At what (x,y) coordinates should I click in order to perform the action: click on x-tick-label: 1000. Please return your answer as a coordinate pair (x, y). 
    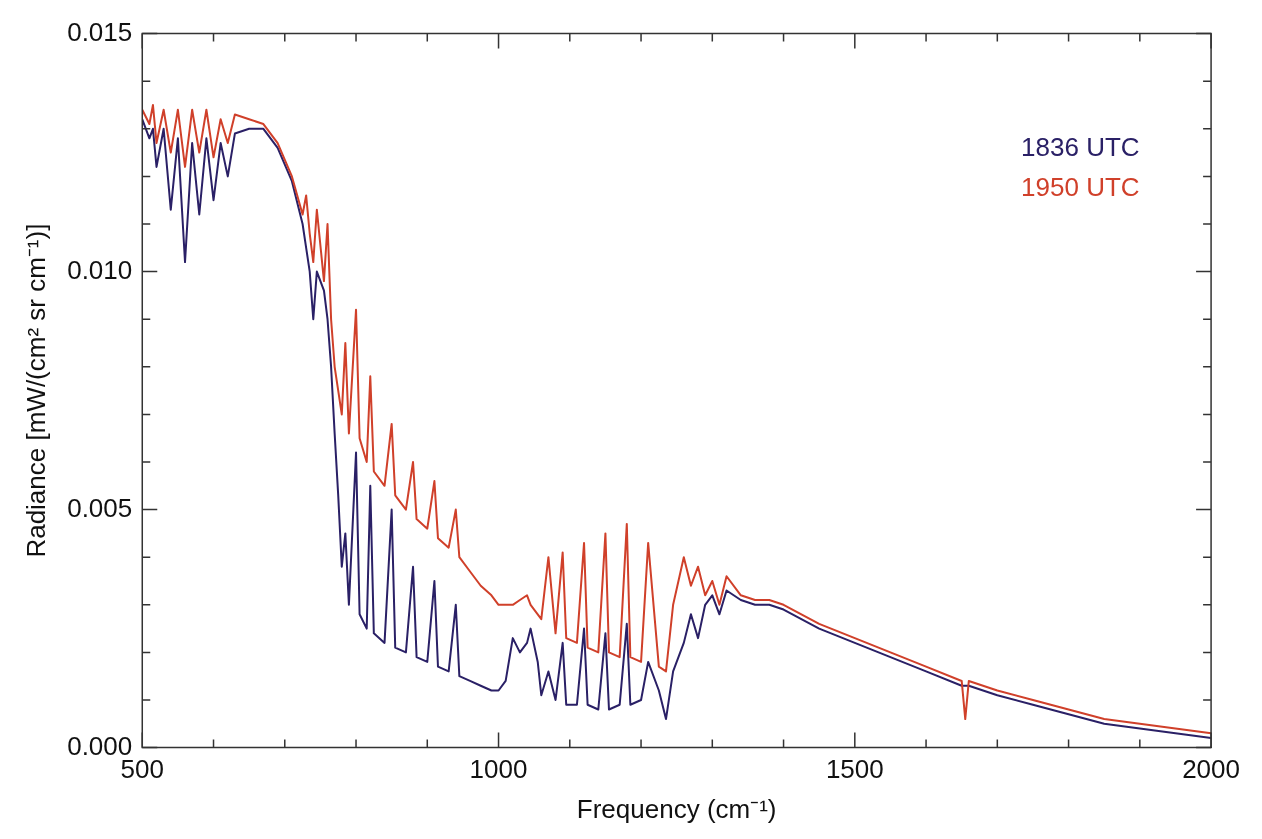
    Looking at the image, I should click on (498, 769).